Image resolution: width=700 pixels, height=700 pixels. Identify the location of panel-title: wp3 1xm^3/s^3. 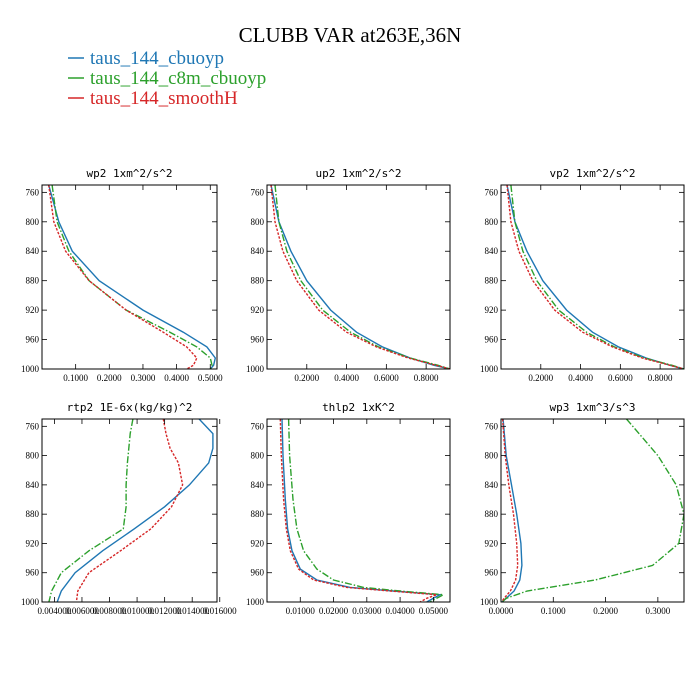
(592, 407).